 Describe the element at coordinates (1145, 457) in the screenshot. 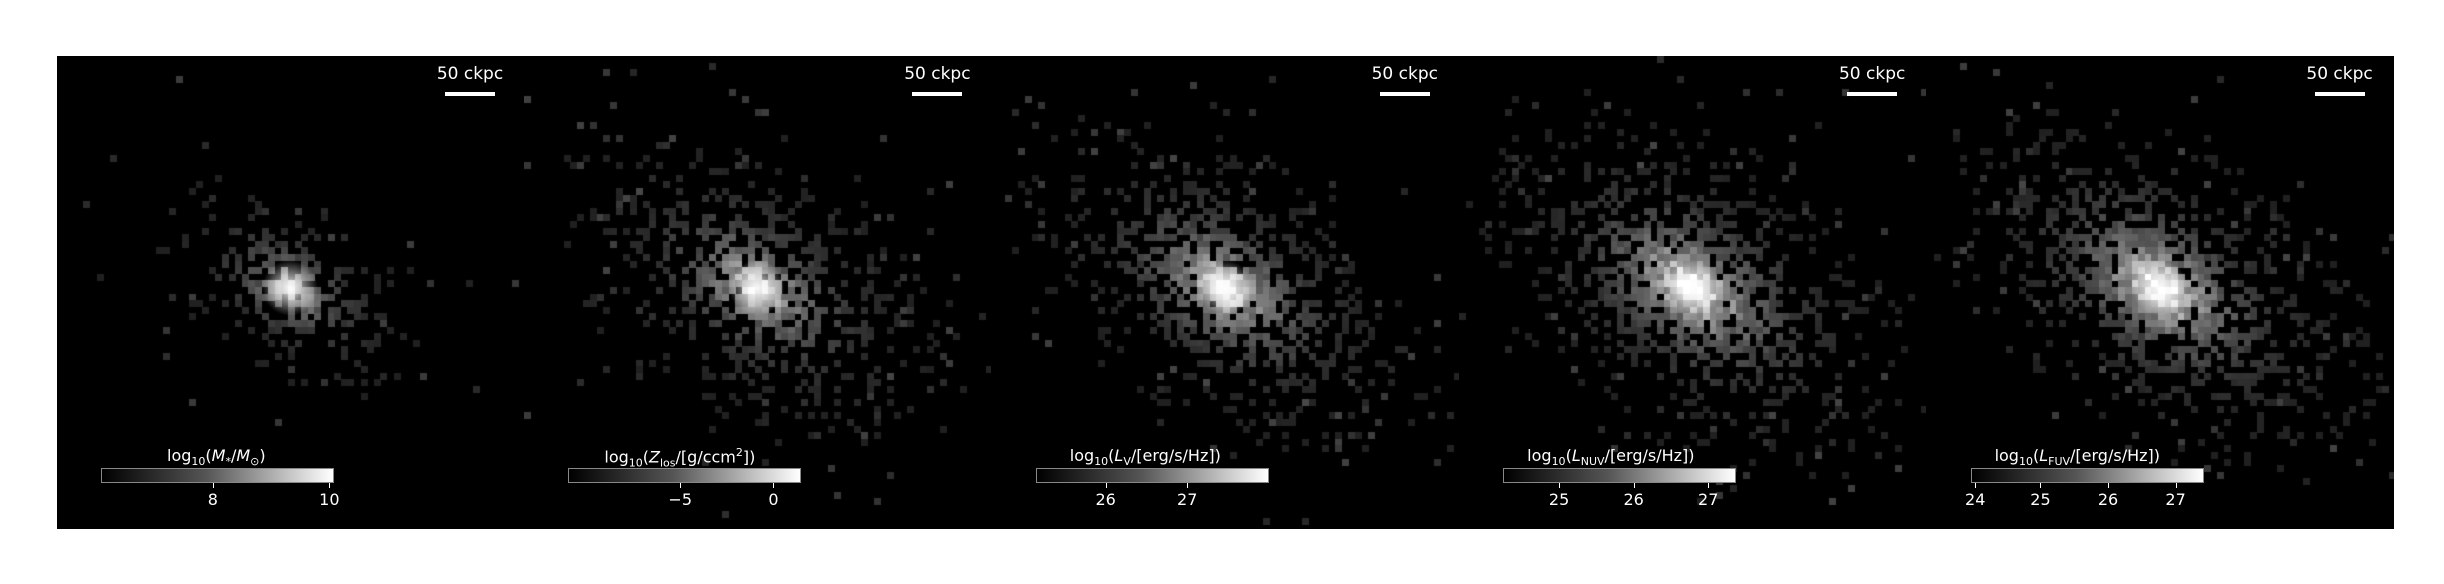

I see `colorbar-title: log10(LV/[erg/s/Hz])` at that location.